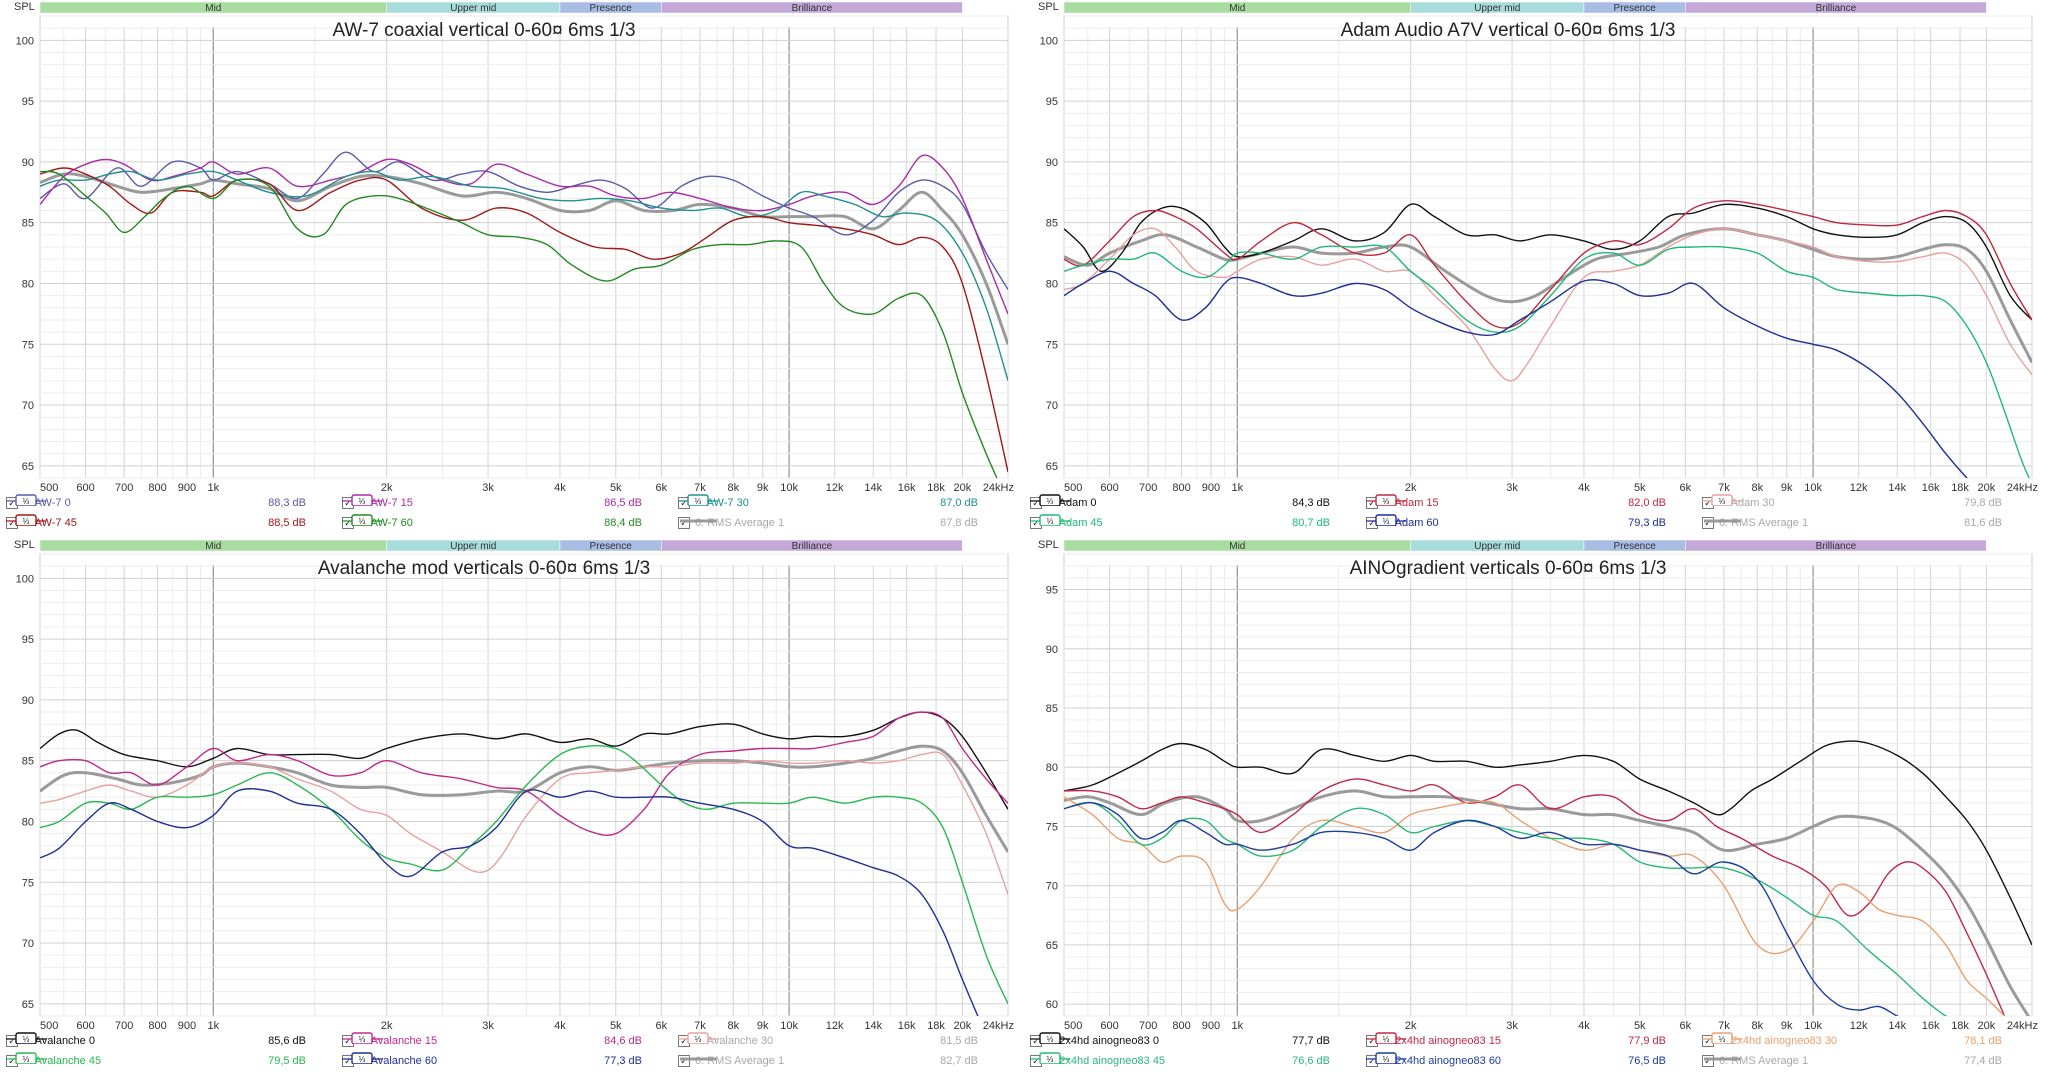 This screenshot has width=2048, height=1076. Describe the element at coordinates (1311, 503) in the screenshot. I see `legend-level-value: 84,3 dB` at that location.